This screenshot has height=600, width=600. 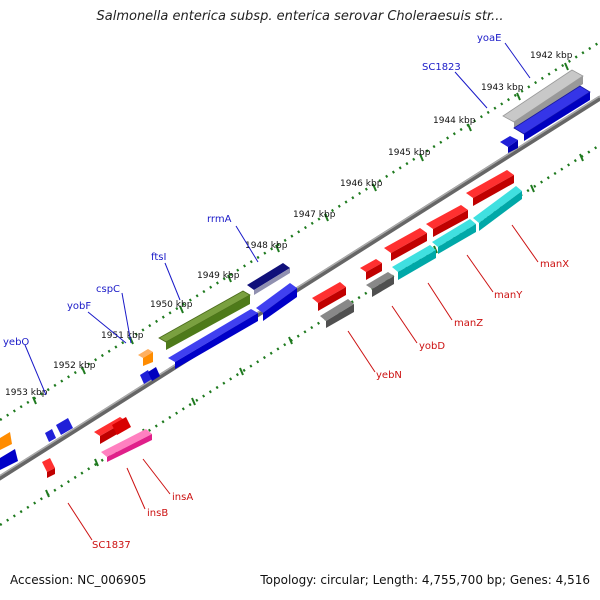 What do you see at coordinates (26, 393) in the screenshot?
I see `kbp-label: 1953 kbp` at bounding box center [26, 393].